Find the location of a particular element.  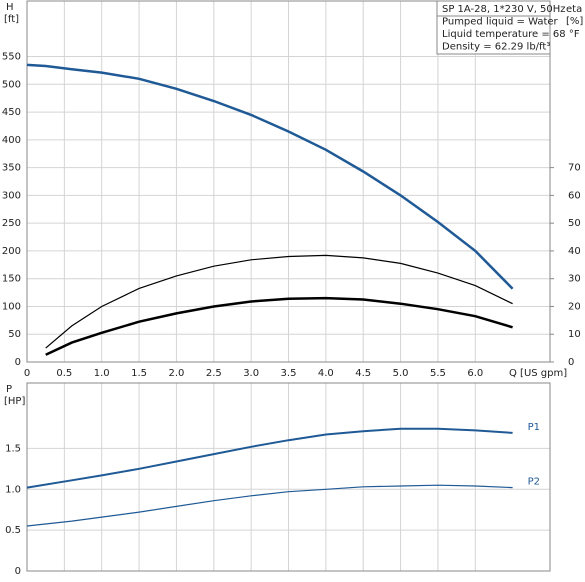

info-box is located at coordinates (493, 27).